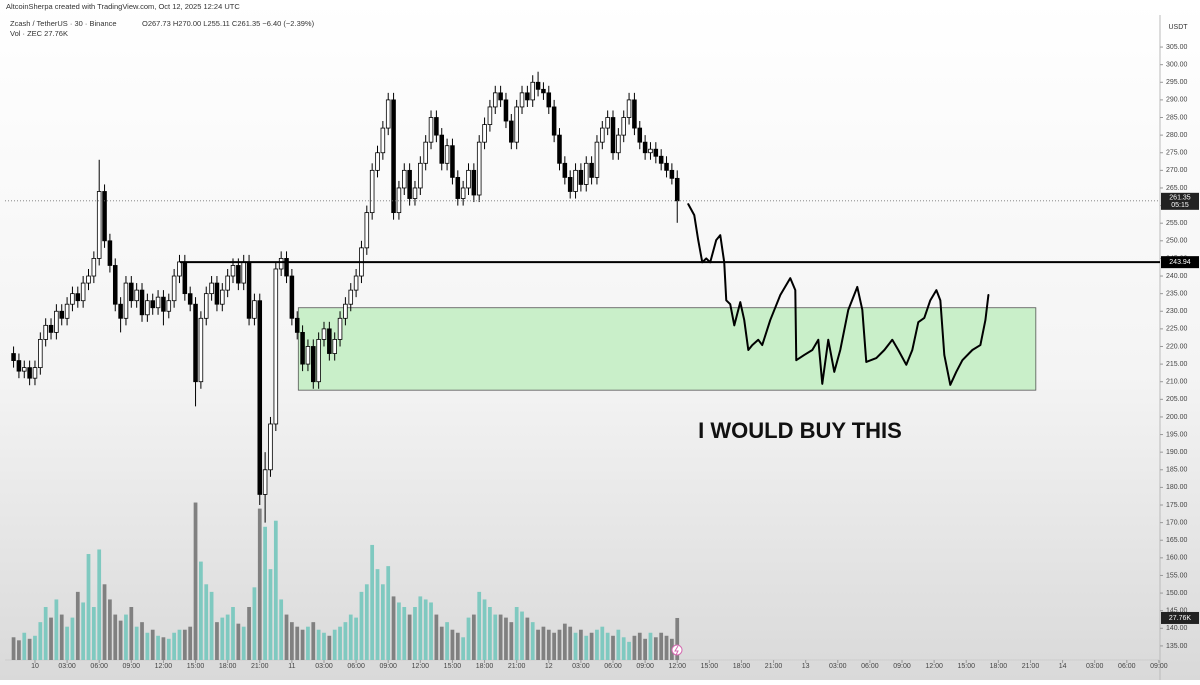  What do you see at coordinates (1177, 522) in the screenshot?
I see `y-tick-label: 170.00` at bounding box center [1177, 522].